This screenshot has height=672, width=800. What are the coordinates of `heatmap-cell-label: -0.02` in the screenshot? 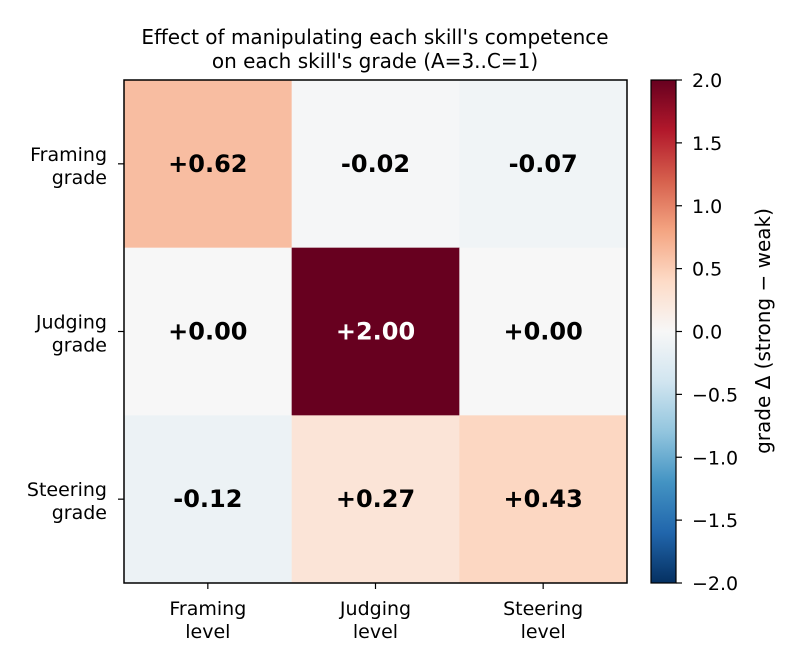 It's located at (375, 164).